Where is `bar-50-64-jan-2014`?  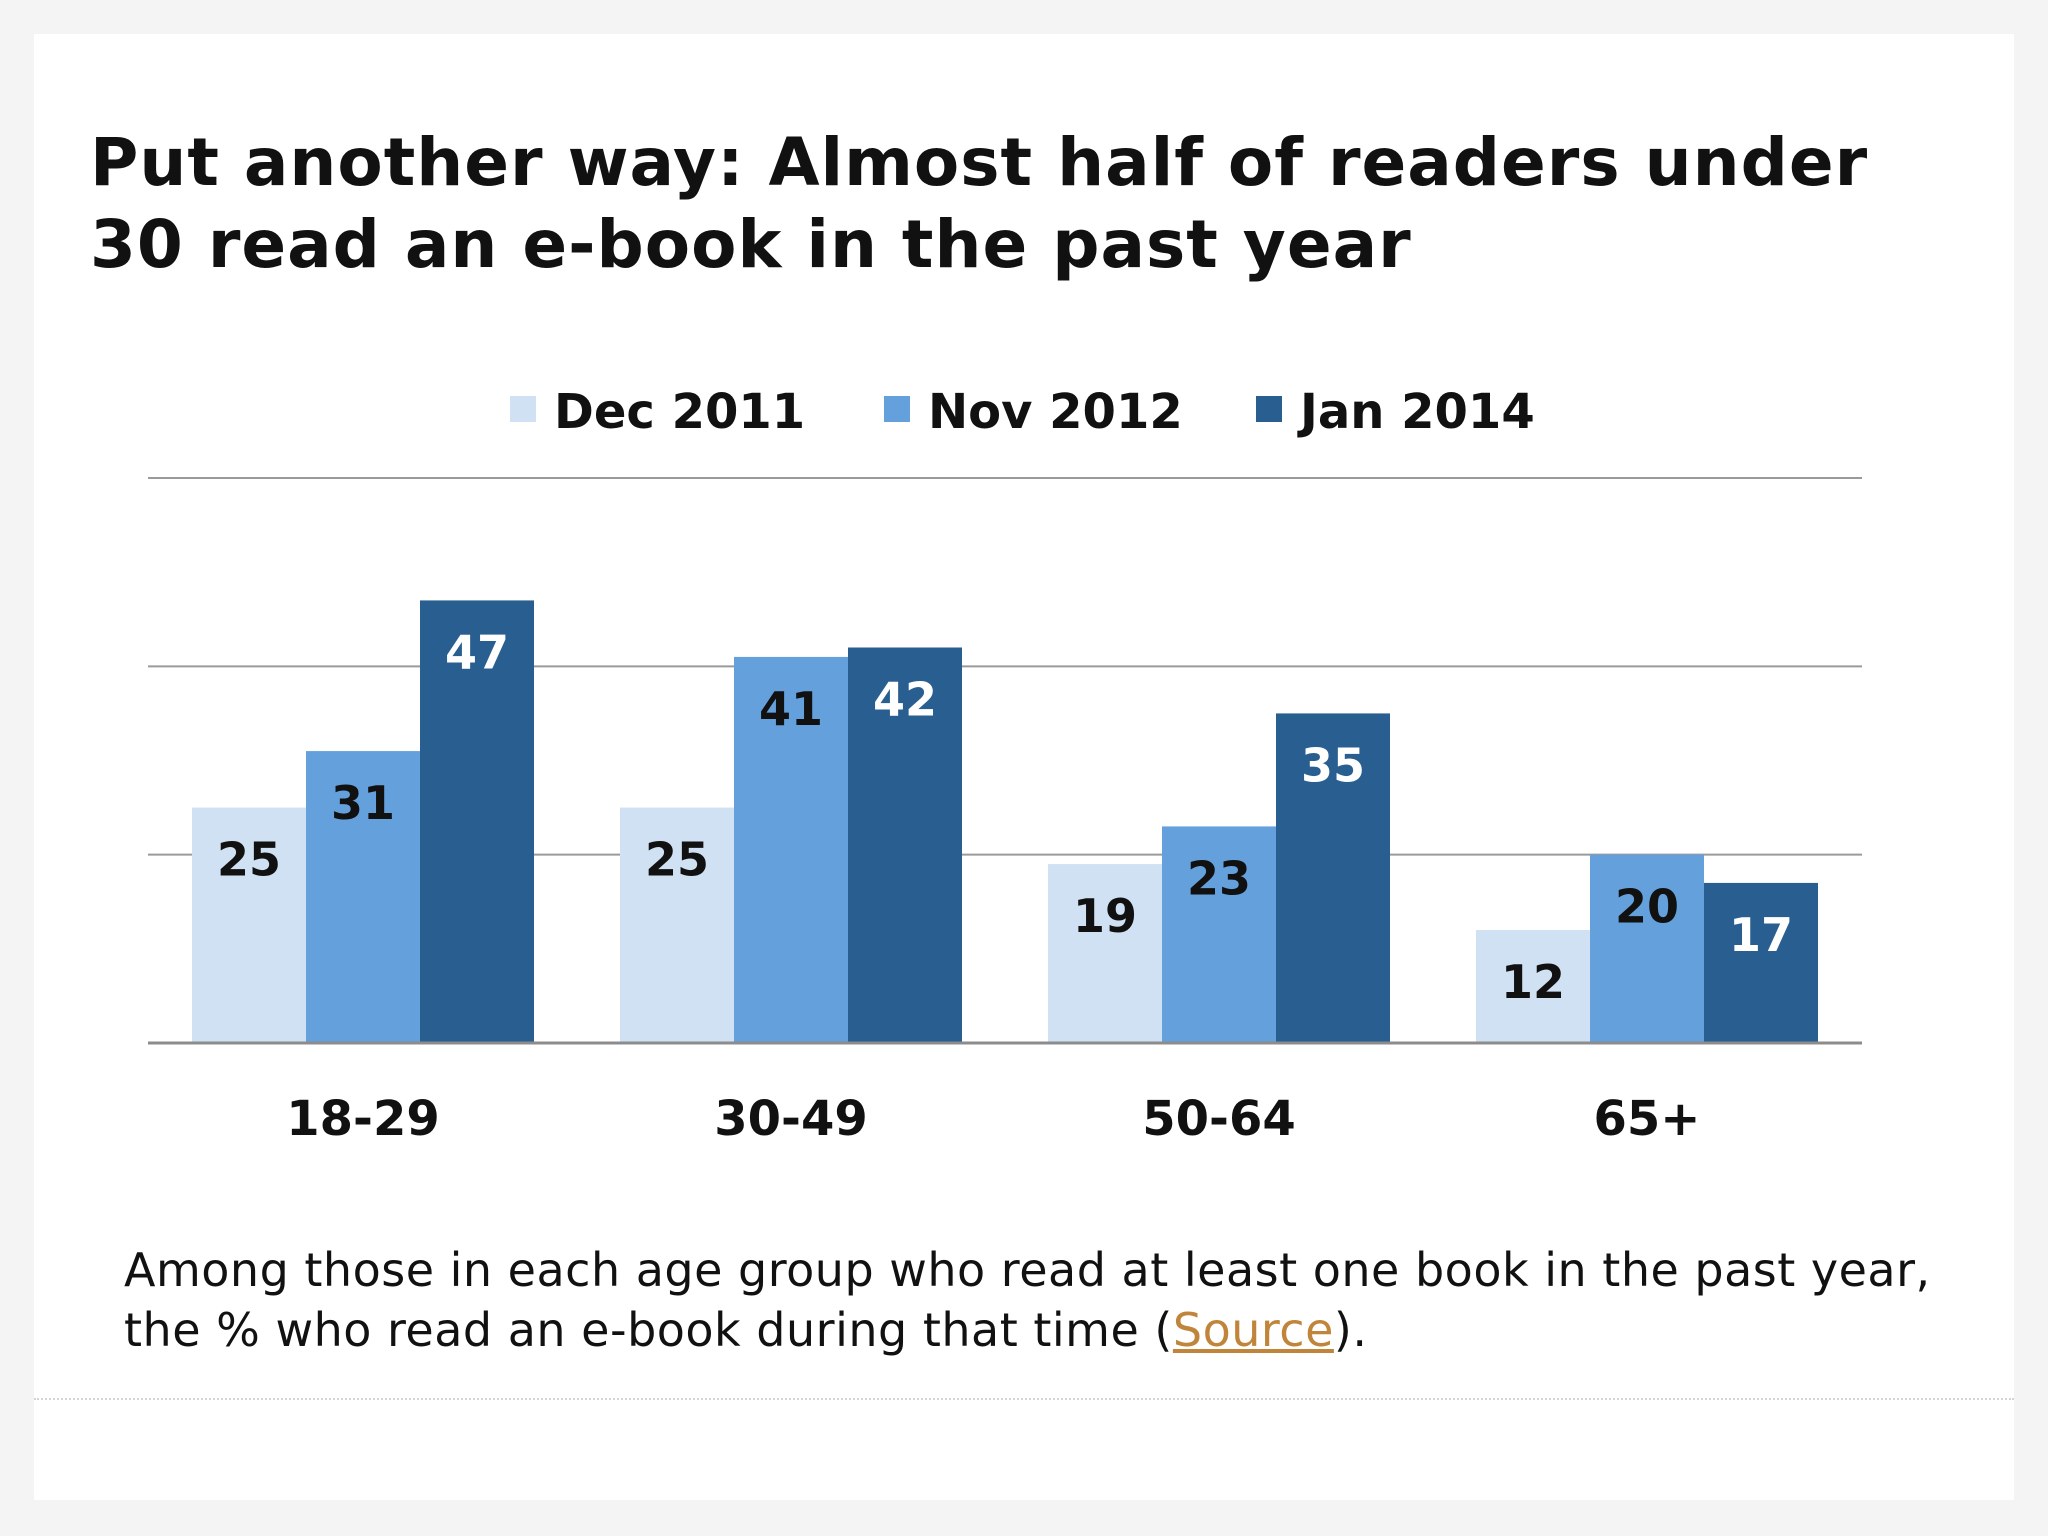 bar-50-64-jan-2014 is located at coordinates (1333, 878).